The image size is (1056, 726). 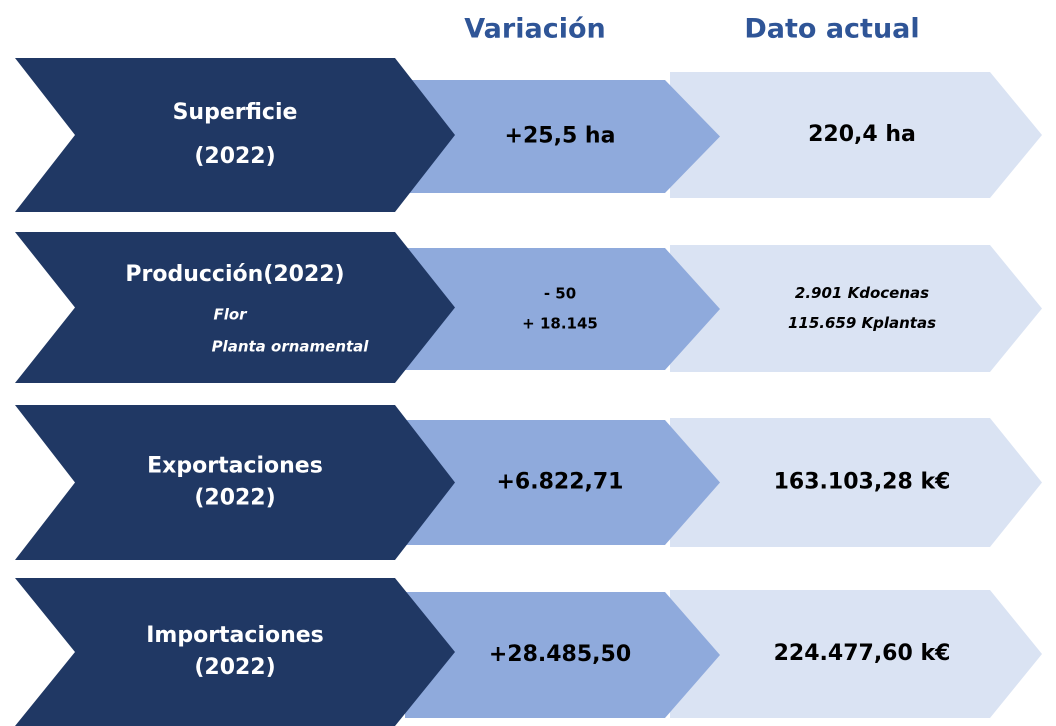 What do you see at coordinates (560, 324) in the screenshot?
I see `variation-value: + 18.145` at bounding box center [560, 324].